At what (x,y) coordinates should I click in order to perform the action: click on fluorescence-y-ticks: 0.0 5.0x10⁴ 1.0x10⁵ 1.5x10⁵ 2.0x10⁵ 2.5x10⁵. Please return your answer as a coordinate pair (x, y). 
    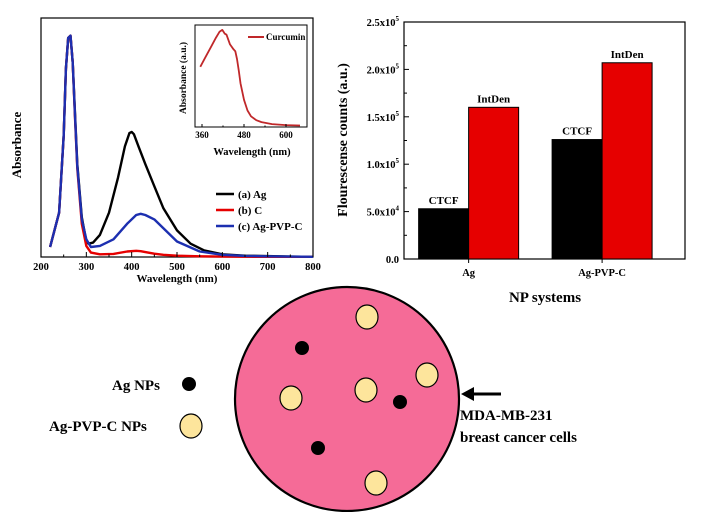
    Looking at the image, I should click on (388, 140).